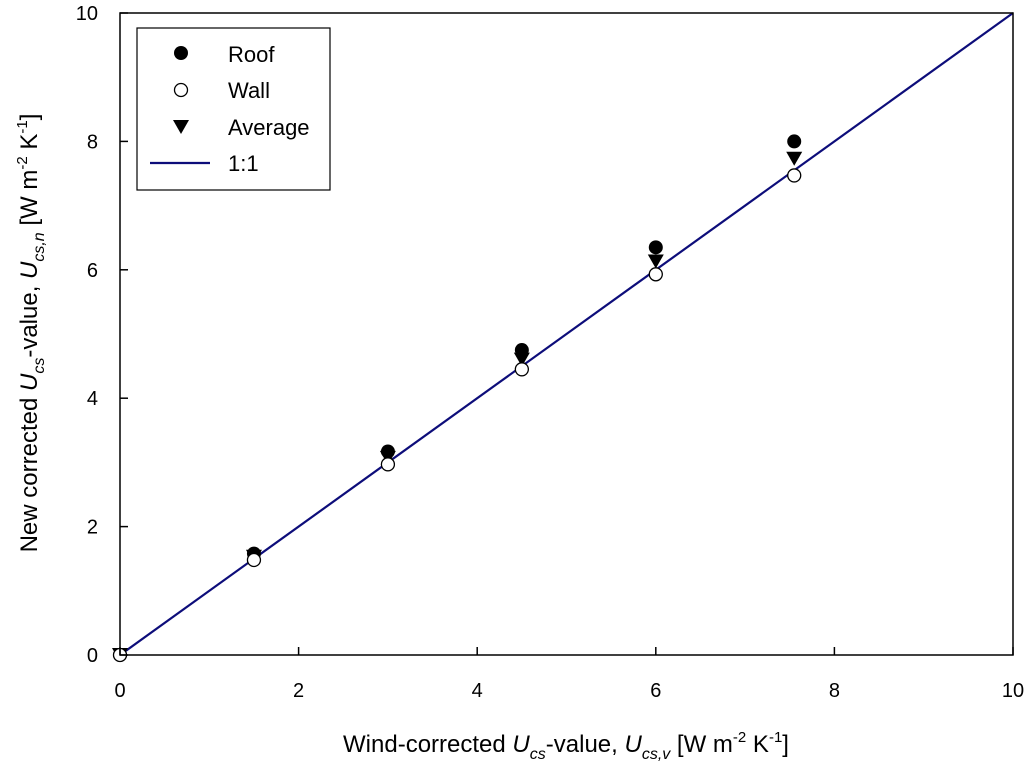  Describe the element at coordinates (249, 90) in the screenshot. I see `legend-wall-label: Wall` at that location.